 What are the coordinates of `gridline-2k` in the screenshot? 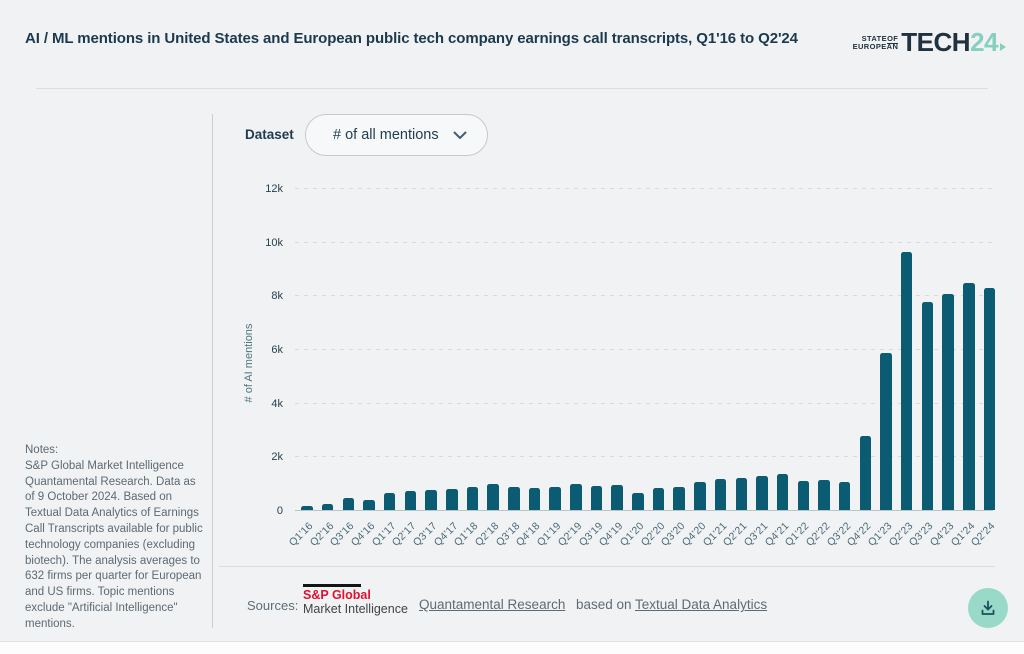 It's located at (644, 457).